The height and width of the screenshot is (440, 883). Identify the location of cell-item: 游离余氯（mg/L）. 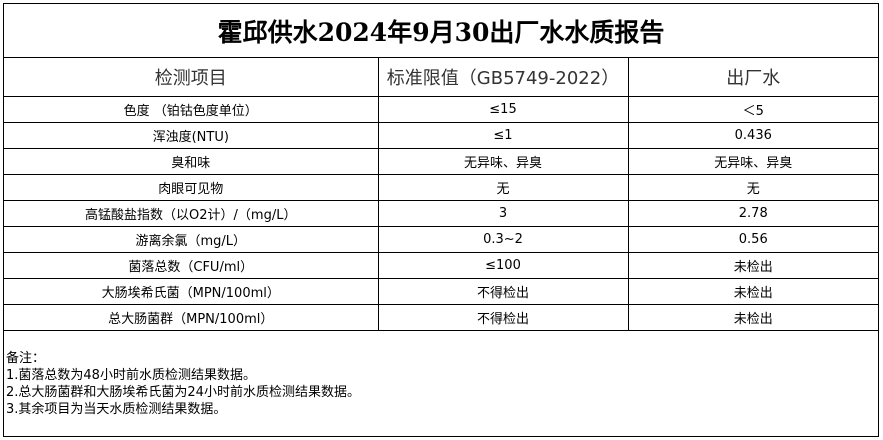
(191, 239).